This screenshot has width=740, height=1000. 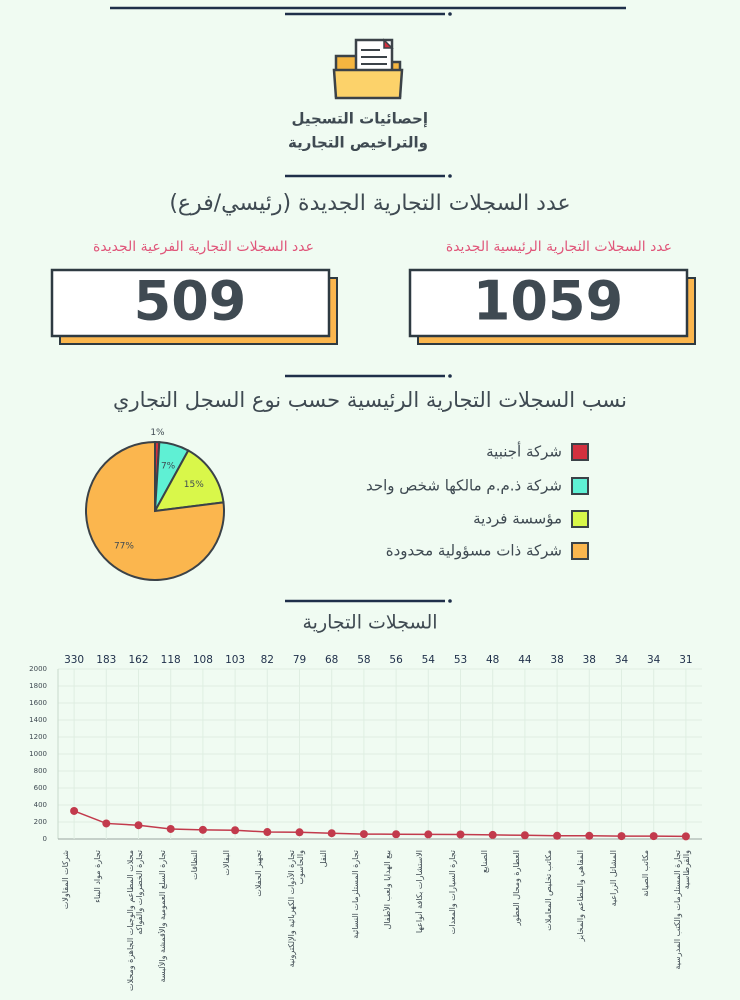 I want to click on data-label: 44, so click(x=525, y=660).